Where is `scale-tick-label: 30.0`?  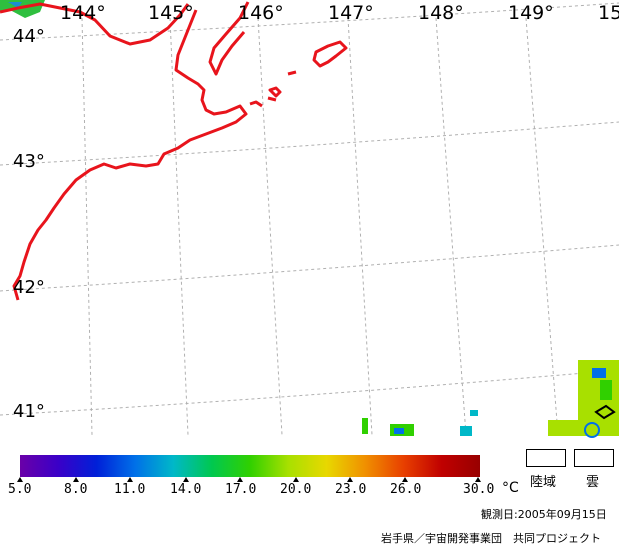
scale-tick-label: 30.0 is located at coordinates (479, 489).